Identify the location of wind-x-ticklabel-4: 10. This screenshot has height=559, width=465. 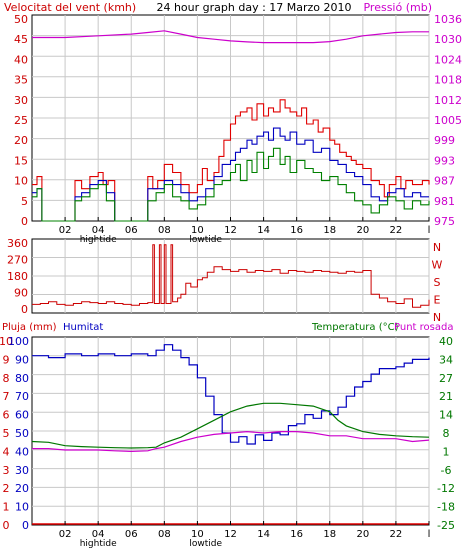
(197, 230).